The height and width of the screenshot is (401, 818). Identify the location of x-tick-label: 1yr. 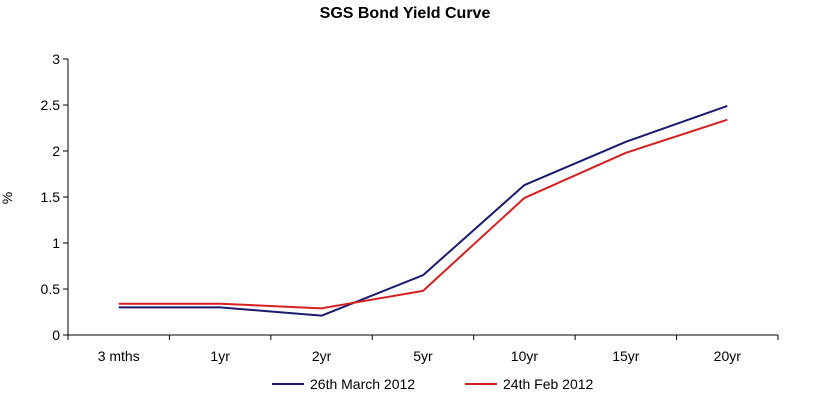
(220, 356).